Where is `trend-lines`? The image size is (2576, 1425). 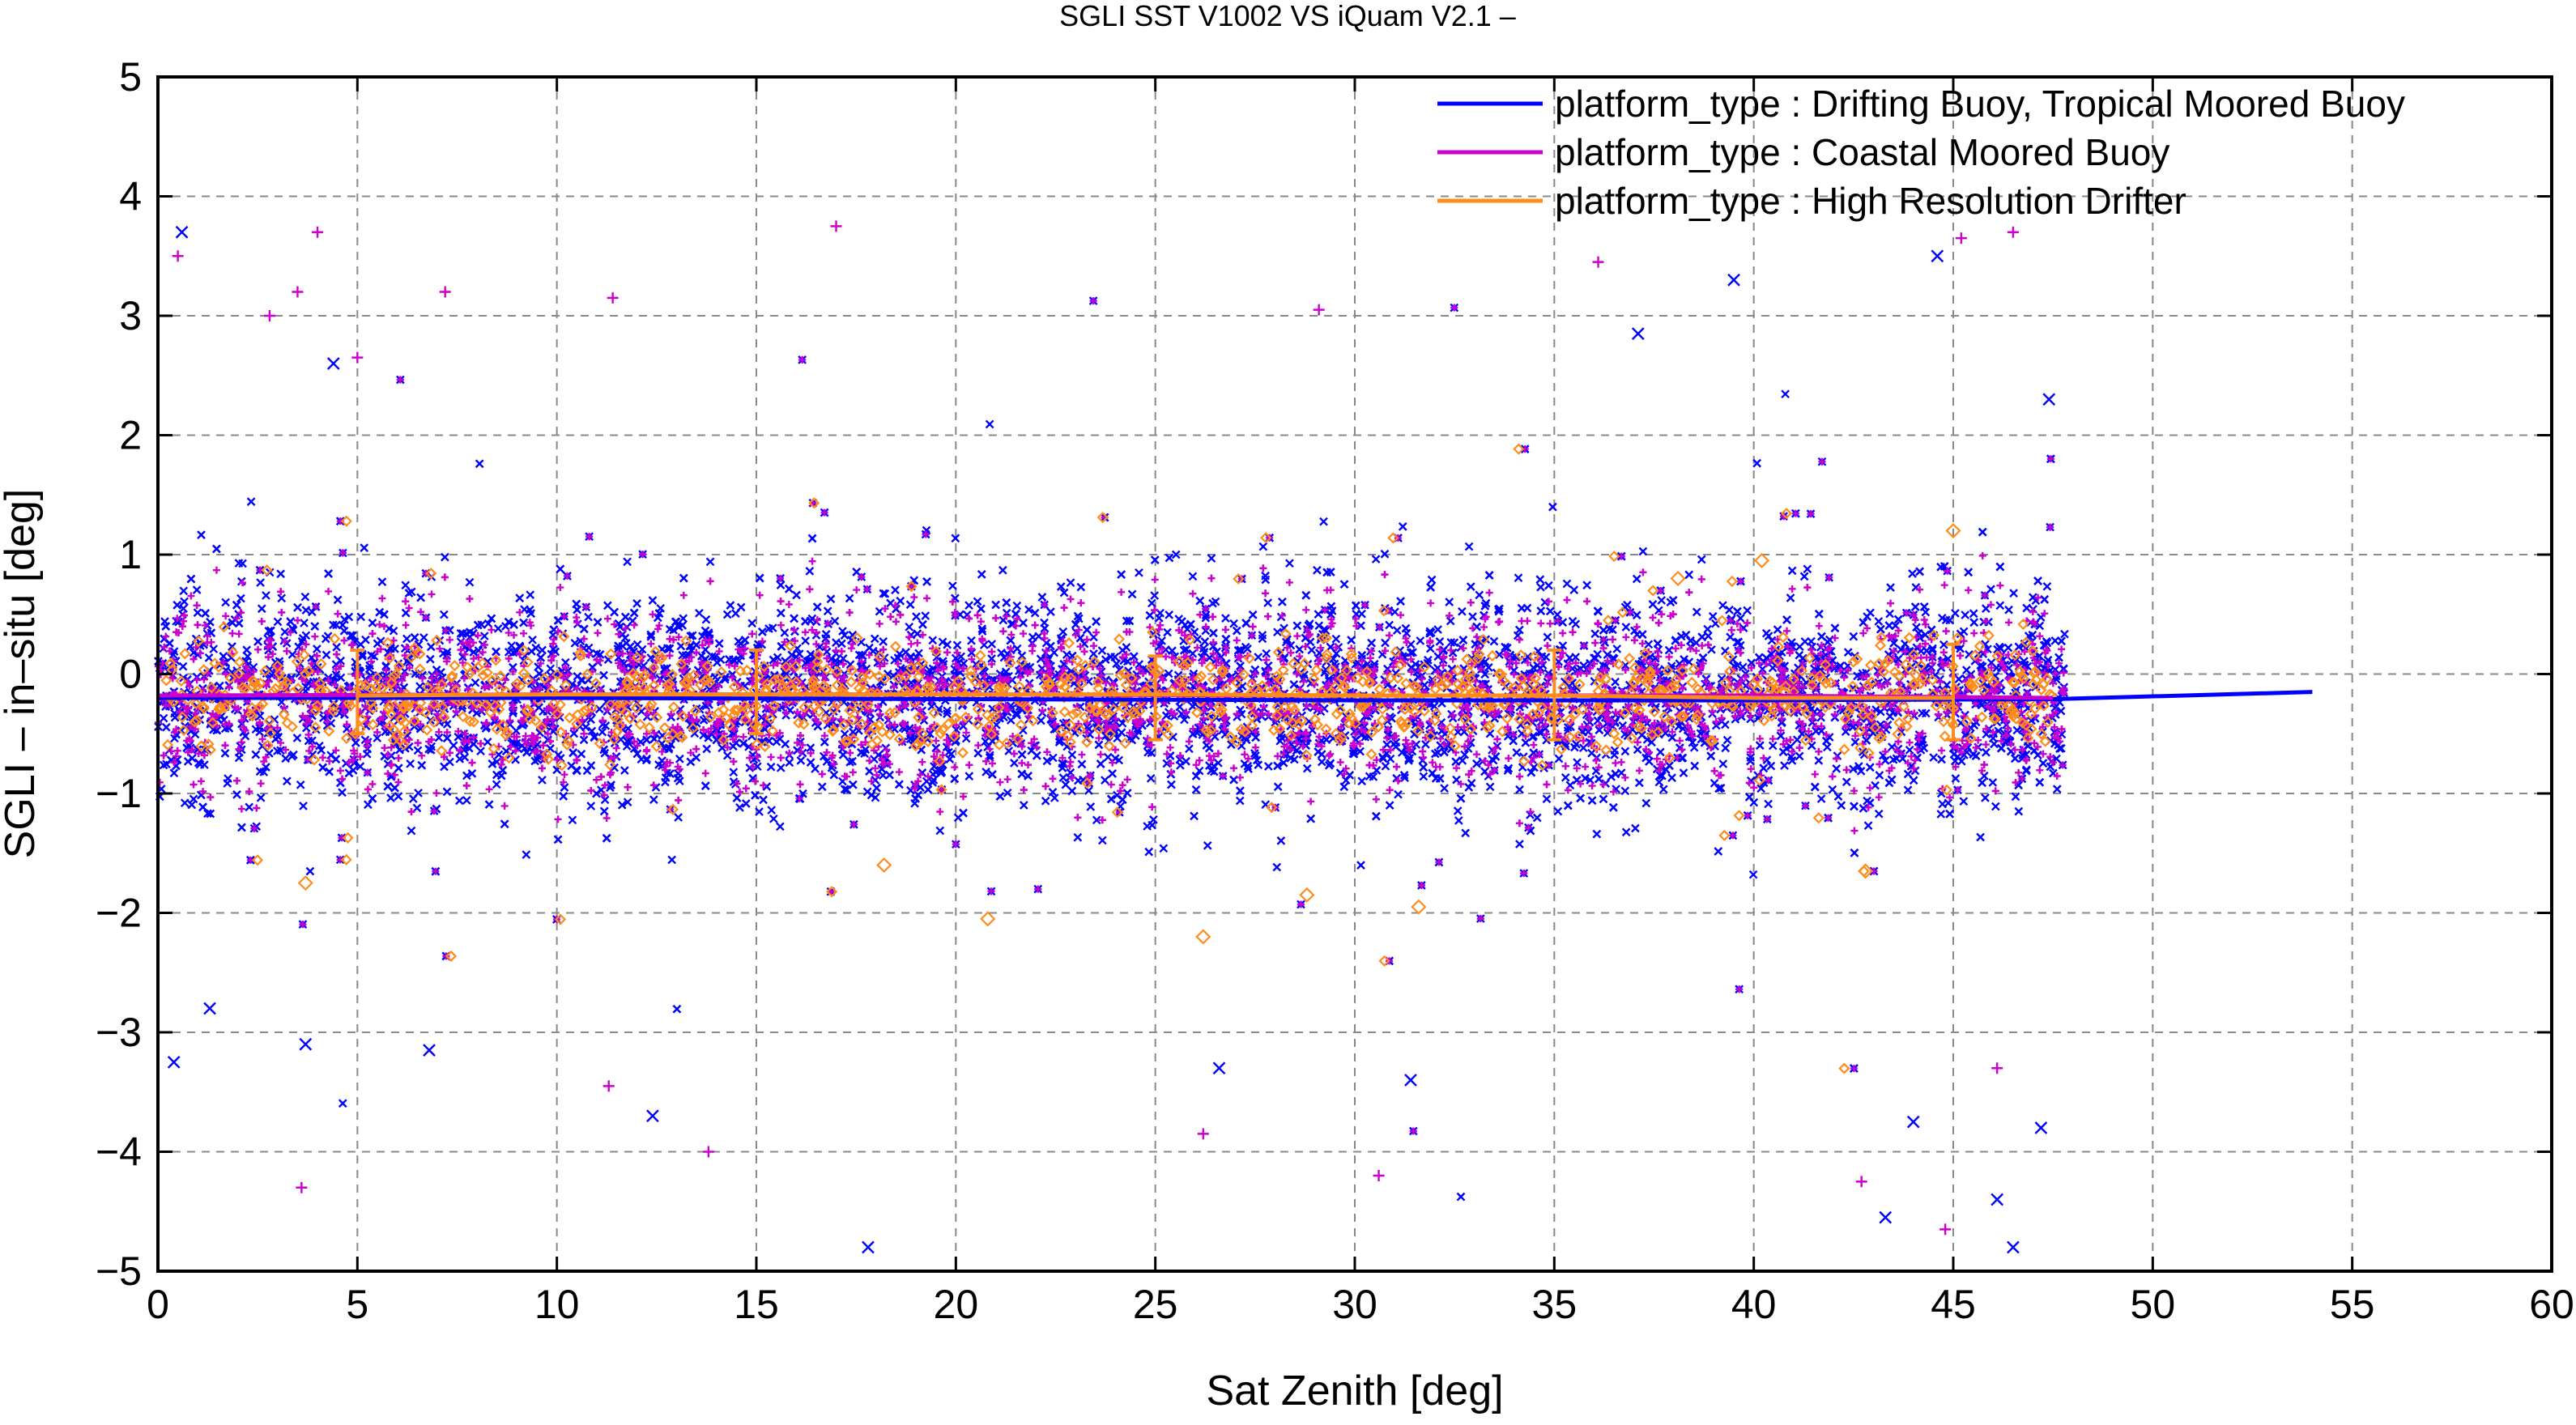 trend-lines is located at coordinates (1235, 692).